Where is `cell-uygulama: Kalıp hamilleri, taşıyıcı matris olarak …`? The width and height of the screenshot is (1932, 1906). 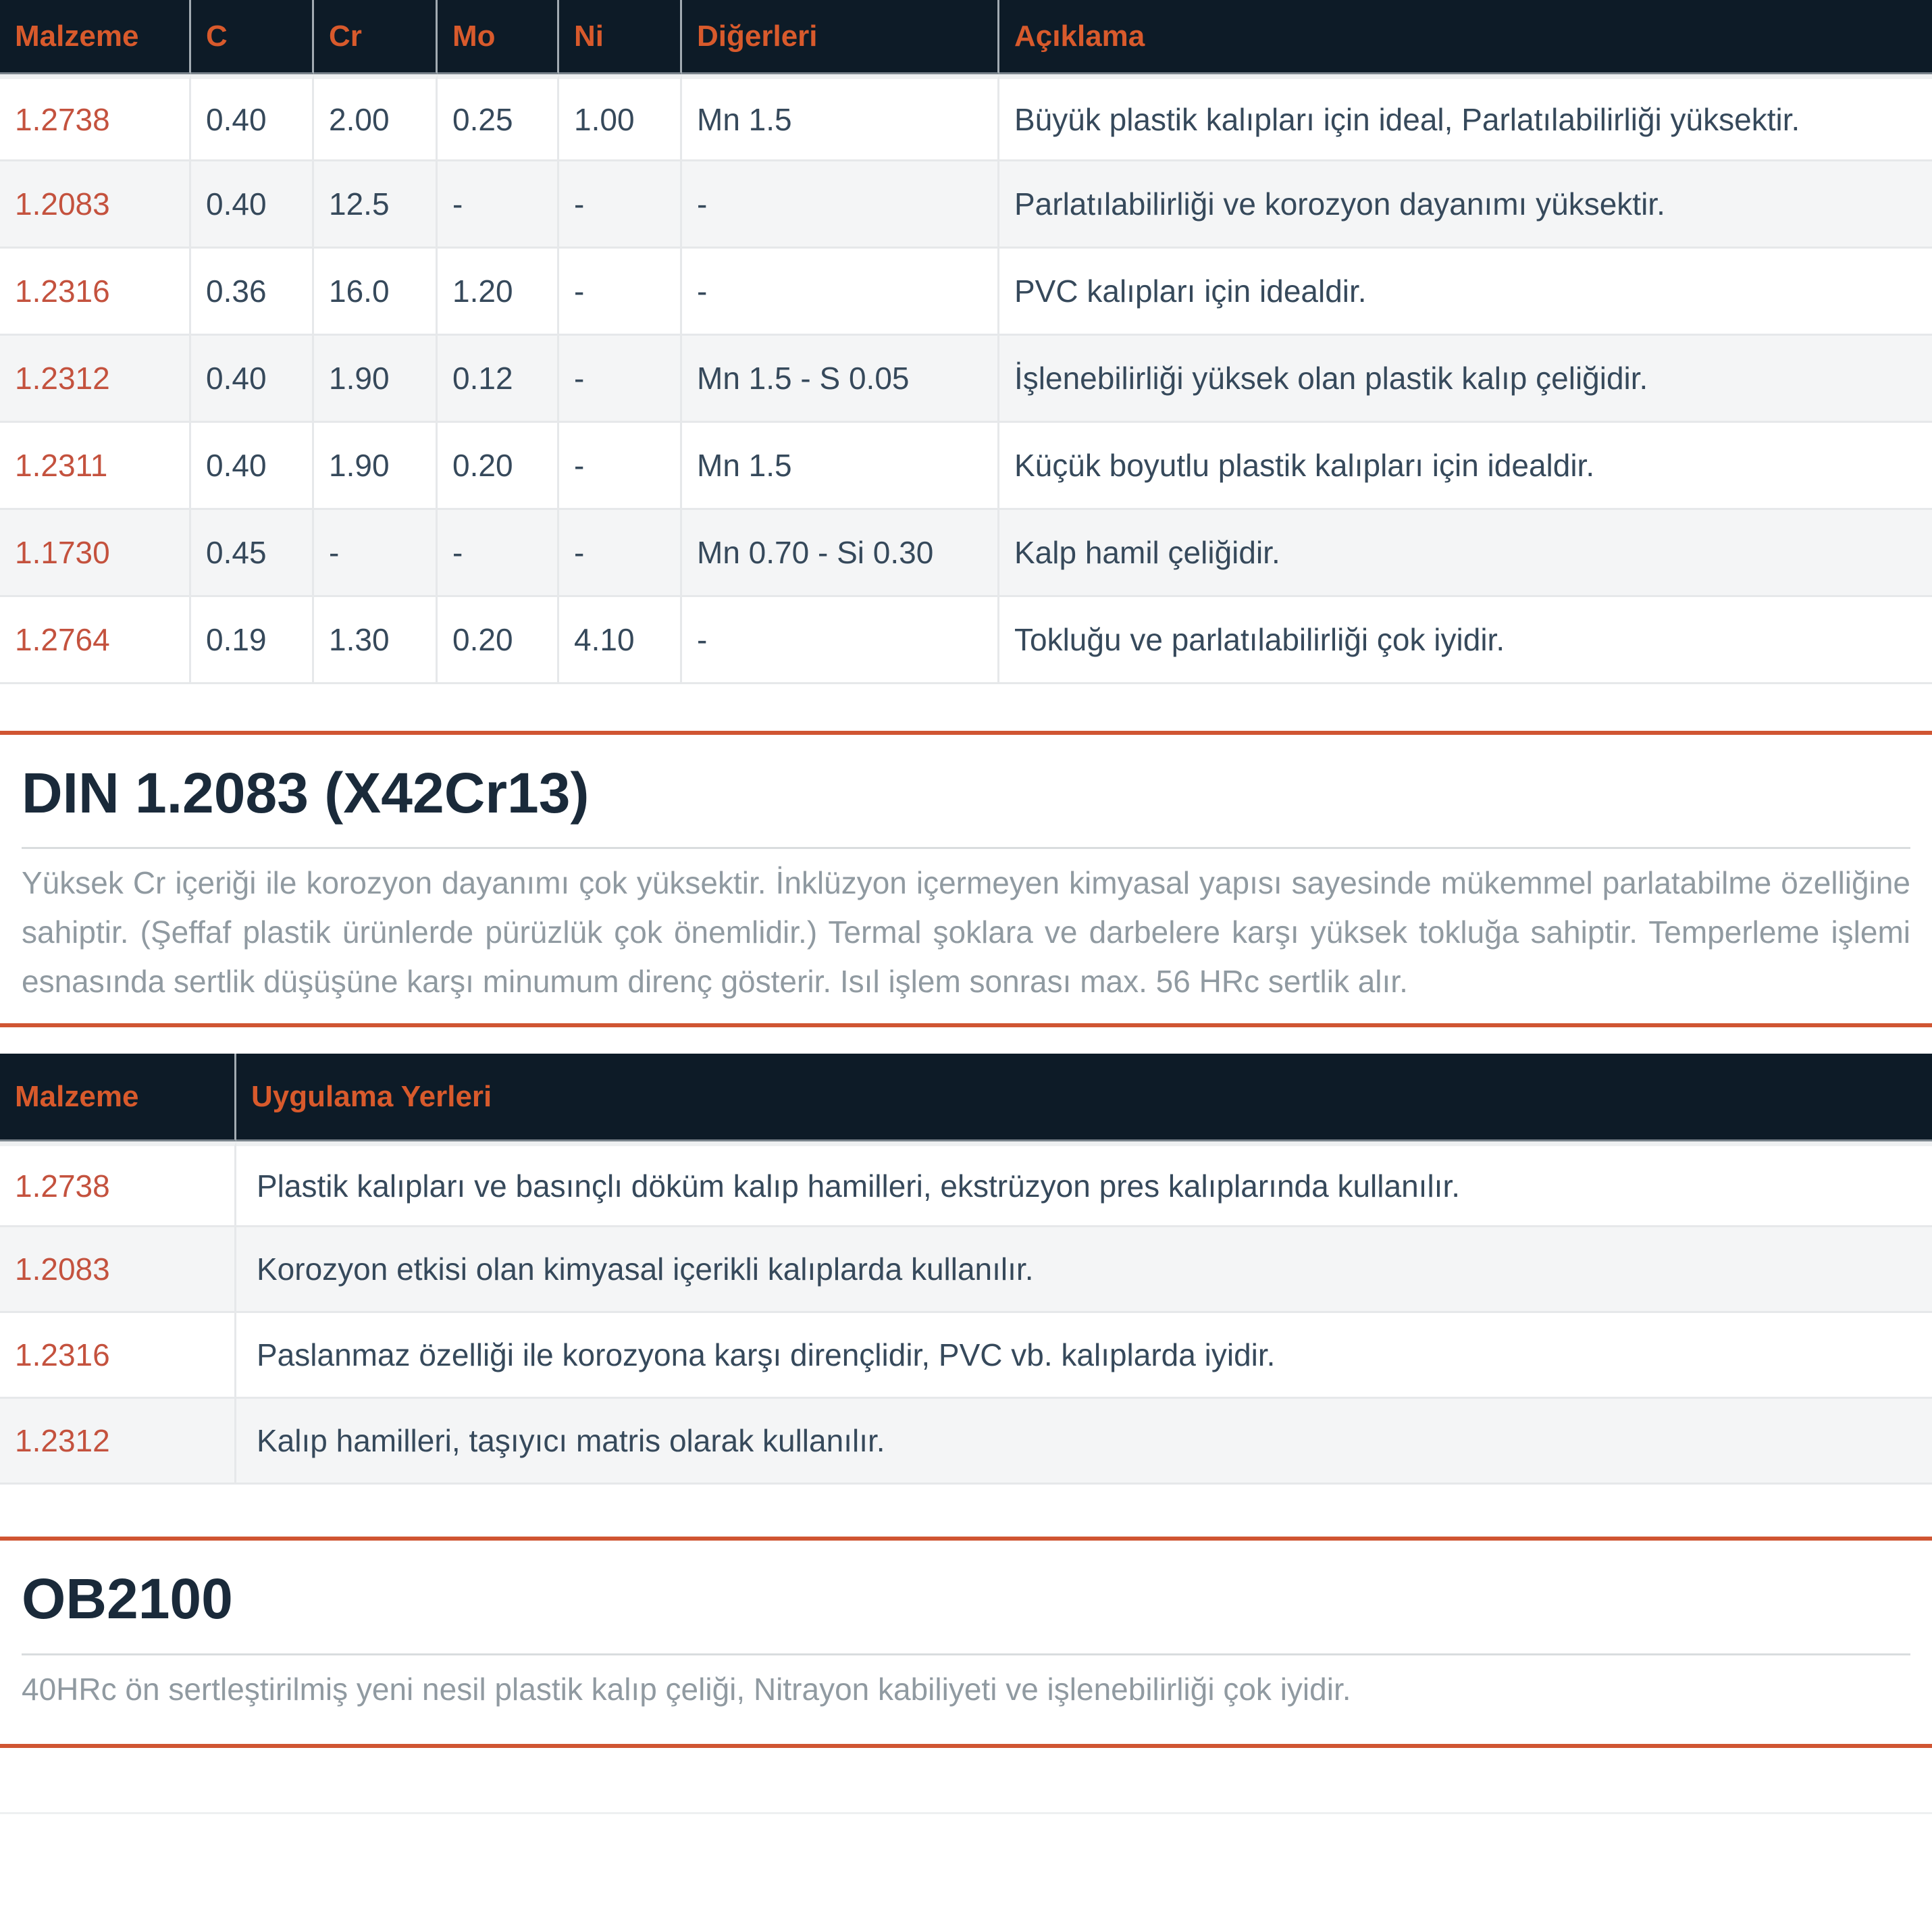 cell-uygulama: Kalıp hamilleri, taşıyıcı matris olarak … is located at coordinates (1084, 1442).